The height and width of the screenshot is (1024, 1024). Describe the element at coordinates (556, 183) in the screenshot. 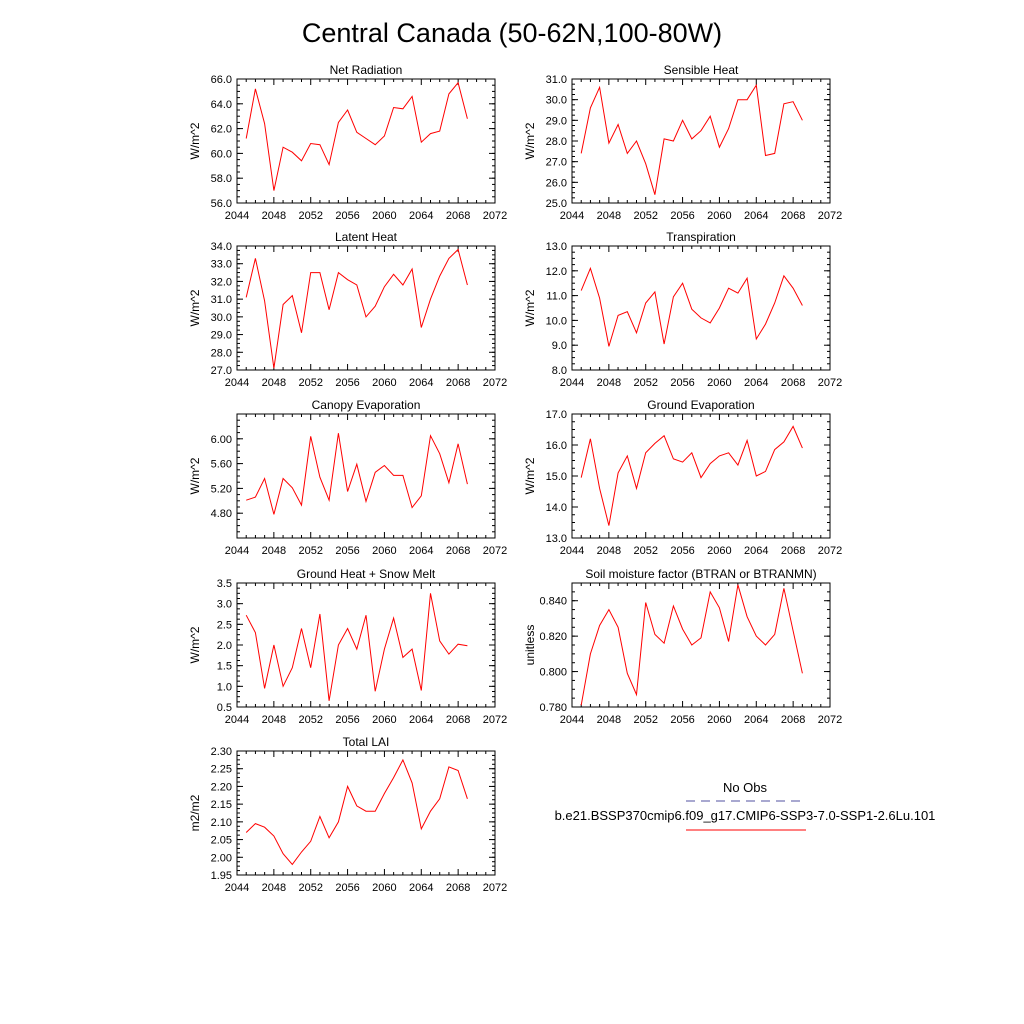

I see `y-tick-label: 26.0` at that location.